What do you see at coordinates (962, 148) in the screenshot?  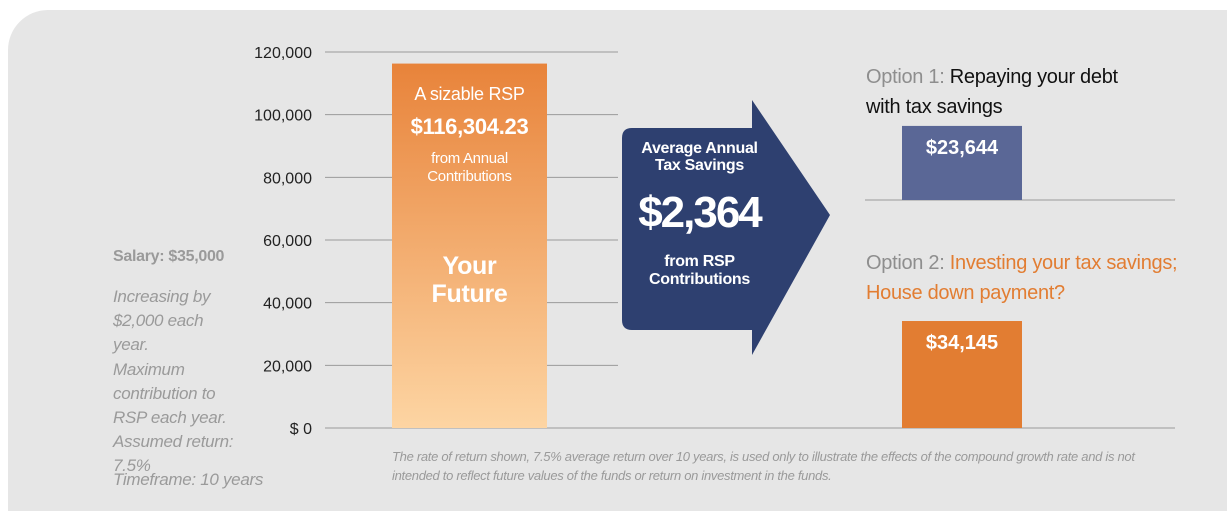 I see `option-value-label: $23,644` at bounding box center [962, 148].